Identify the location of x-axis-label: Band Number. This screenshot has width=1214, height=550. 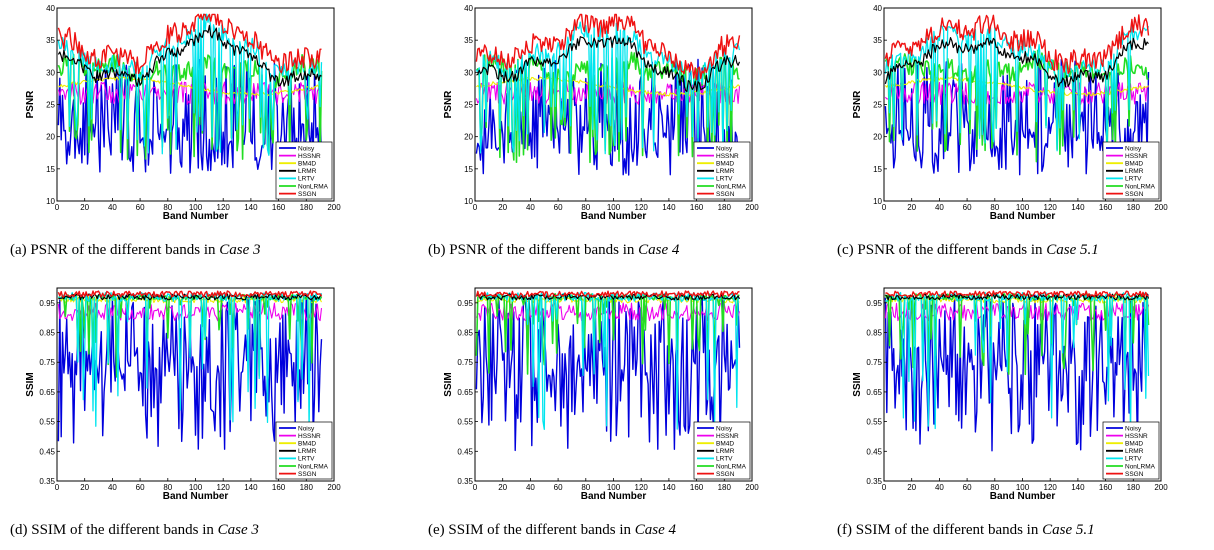
(196, 496).